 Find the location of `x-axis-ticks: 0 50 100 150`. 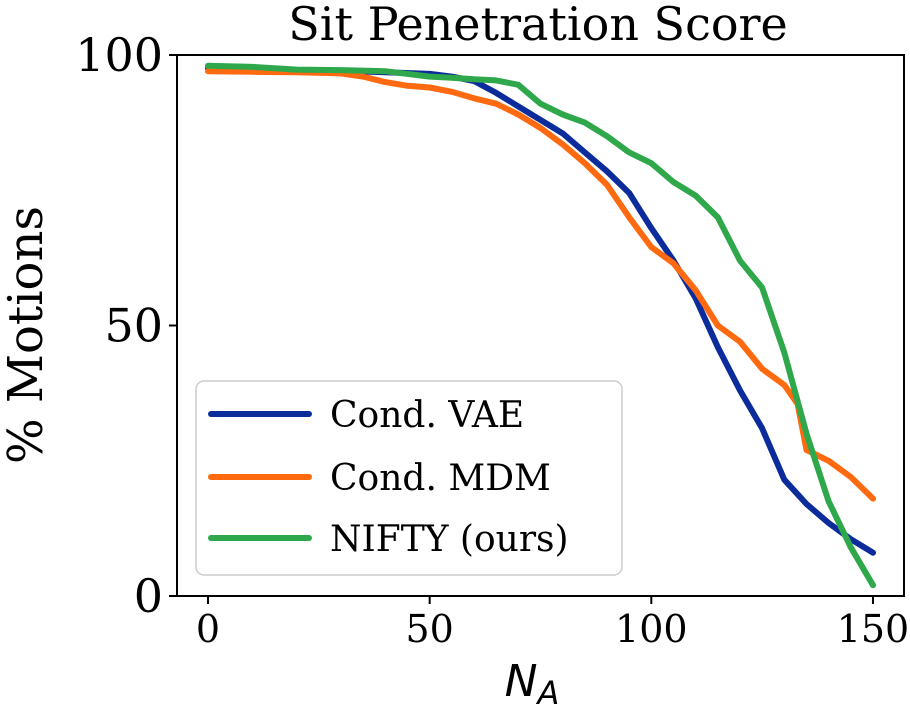

x-axis-ticks: 0 50 100 150 is located at coordinates (552, 623).